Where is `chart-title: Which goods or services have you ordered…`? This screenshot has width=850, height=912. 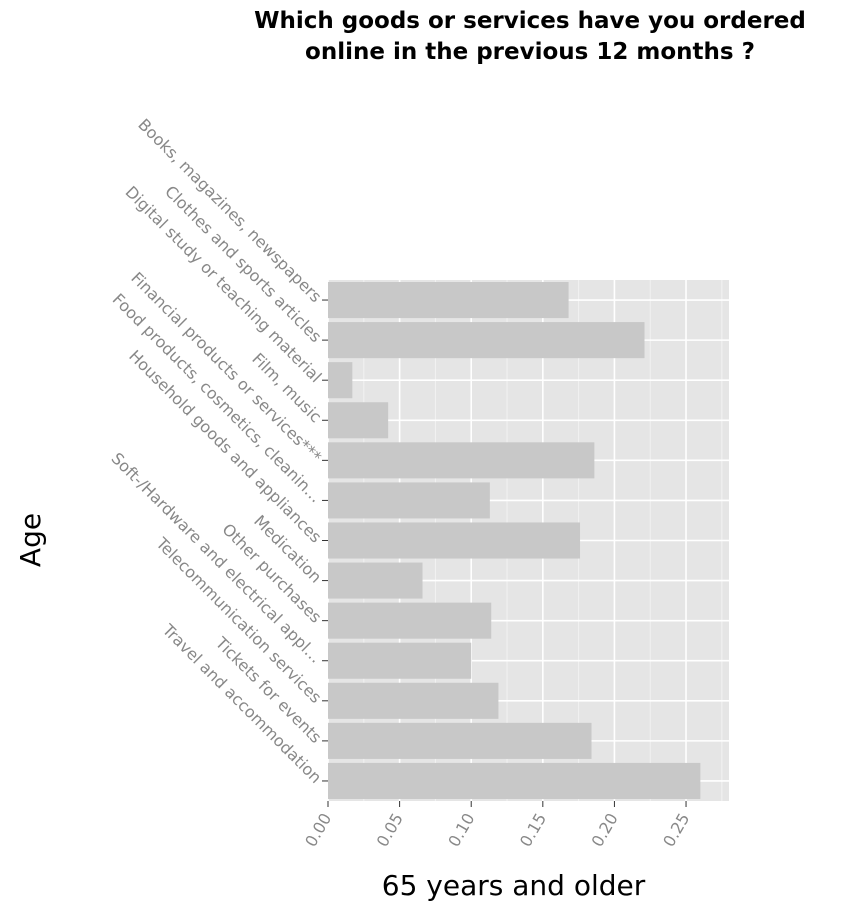
chart-title: Which goods or services have you ordered… is located at coordinates (515, 37).